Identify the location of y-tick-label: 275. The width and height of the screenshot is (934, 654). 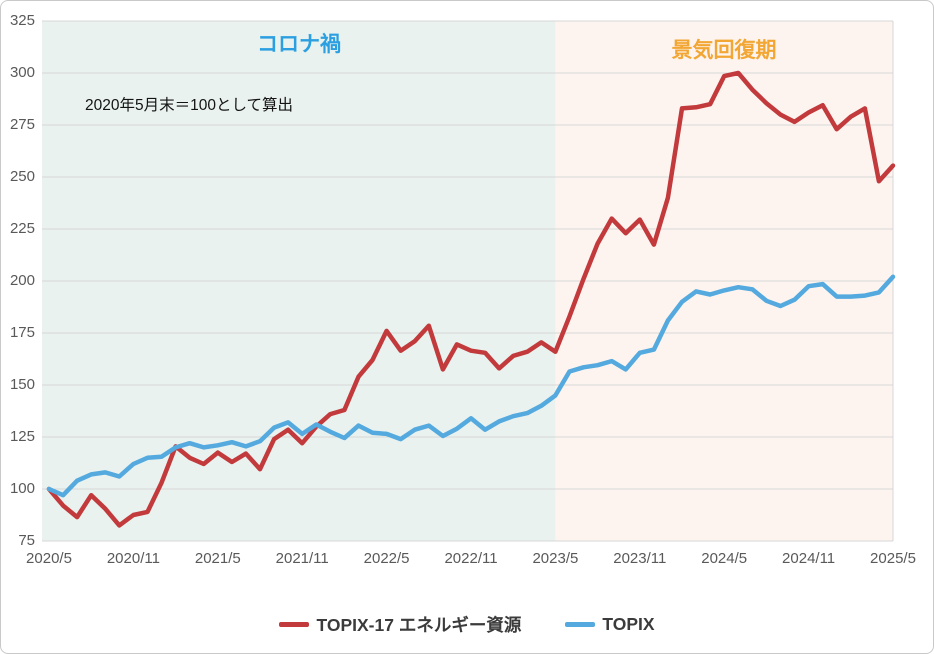
(22, 124).